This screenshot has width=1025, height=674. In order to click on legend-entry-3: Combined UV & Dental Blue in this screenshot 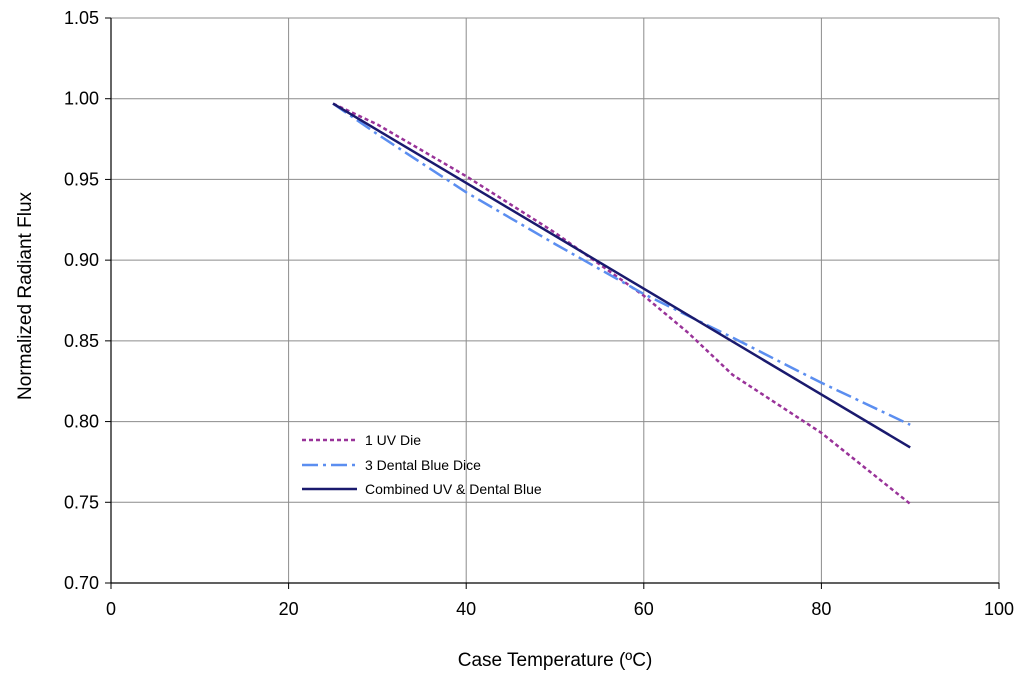, I will do `click(422, 489)`.